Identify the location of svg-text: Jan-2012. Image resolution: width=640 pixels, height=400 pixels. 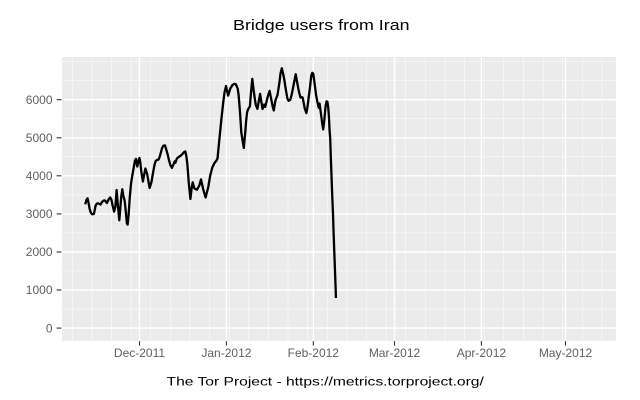
(226, 353).